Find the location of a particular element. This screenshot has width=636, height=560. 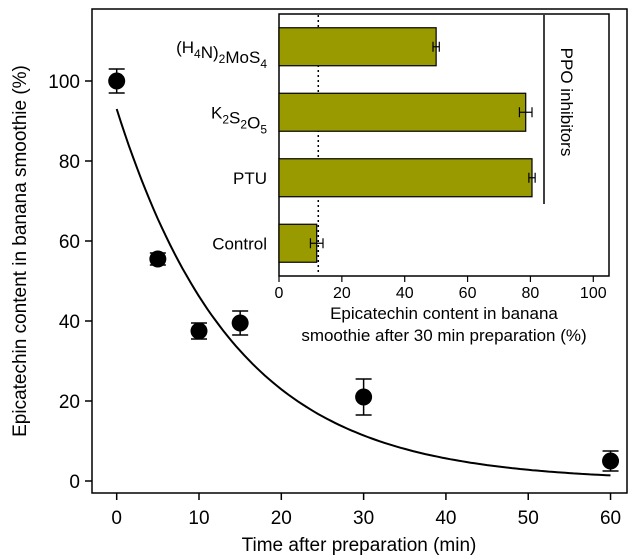

y-tick-label: 100 is located at coordinates (64, 82).